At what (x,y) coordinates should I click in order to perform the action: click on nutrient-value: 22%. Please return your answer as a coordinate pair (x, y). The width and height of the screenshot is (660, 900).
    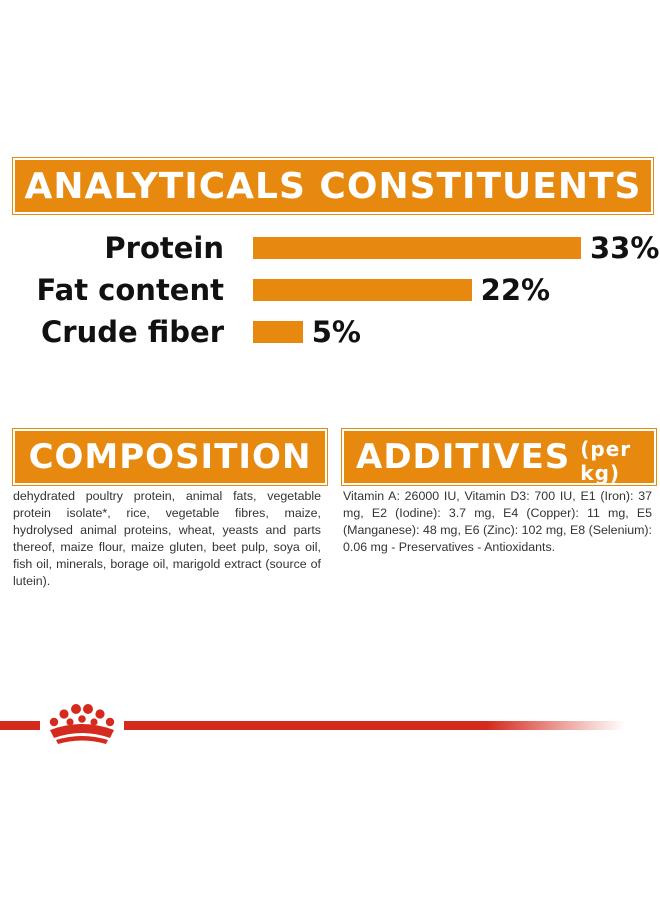
    Looking at the image, I should click on (515, 290).